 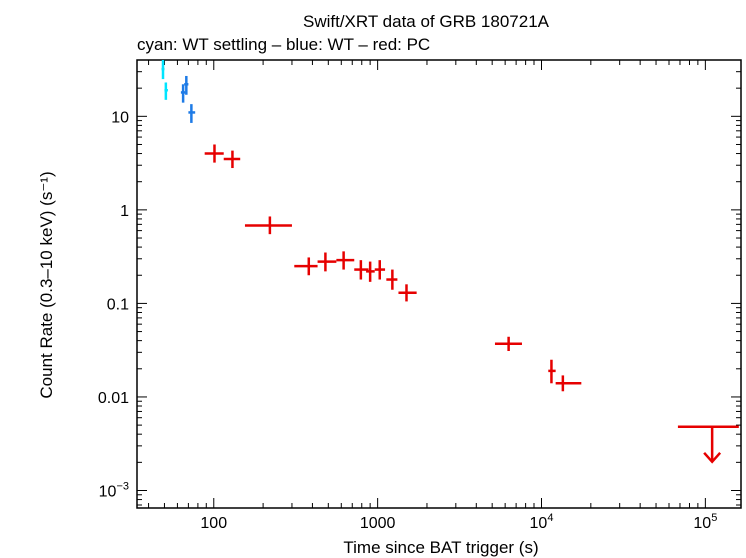 I want to click on x-axis-label: Time since BAT trigger (s), so click(x=440, y=547).